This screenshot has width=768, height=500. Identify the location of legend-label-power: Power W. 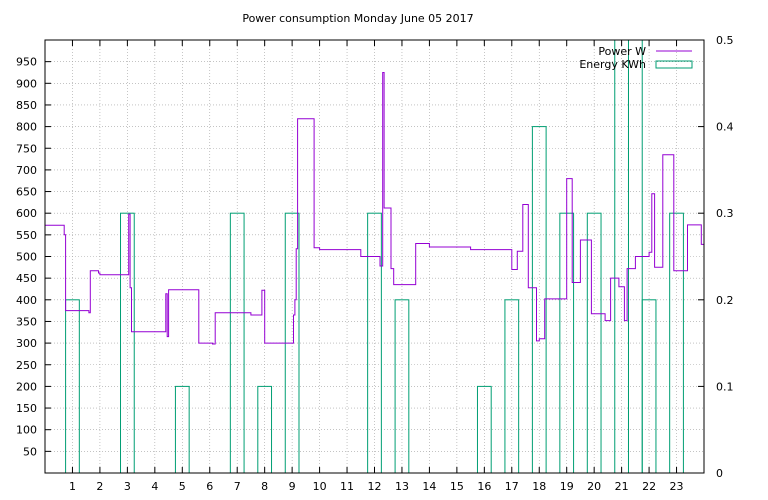
(622, 51).